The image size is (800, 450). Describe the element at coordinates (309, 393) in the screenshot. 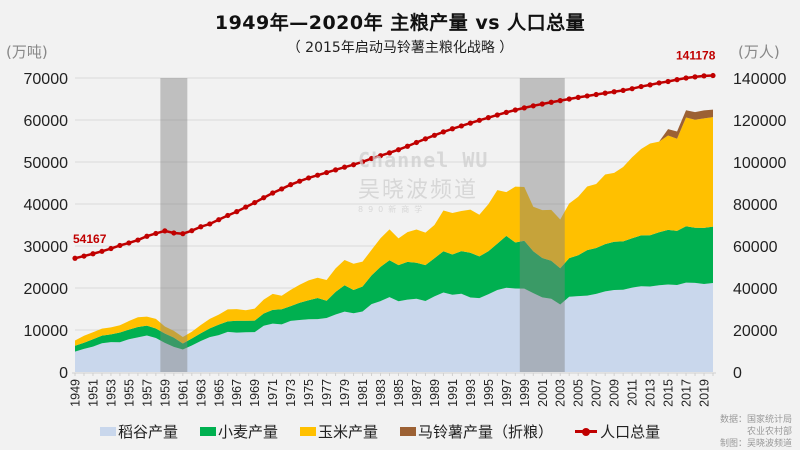

I see `x-axis-tick-label: 1975` at that location.